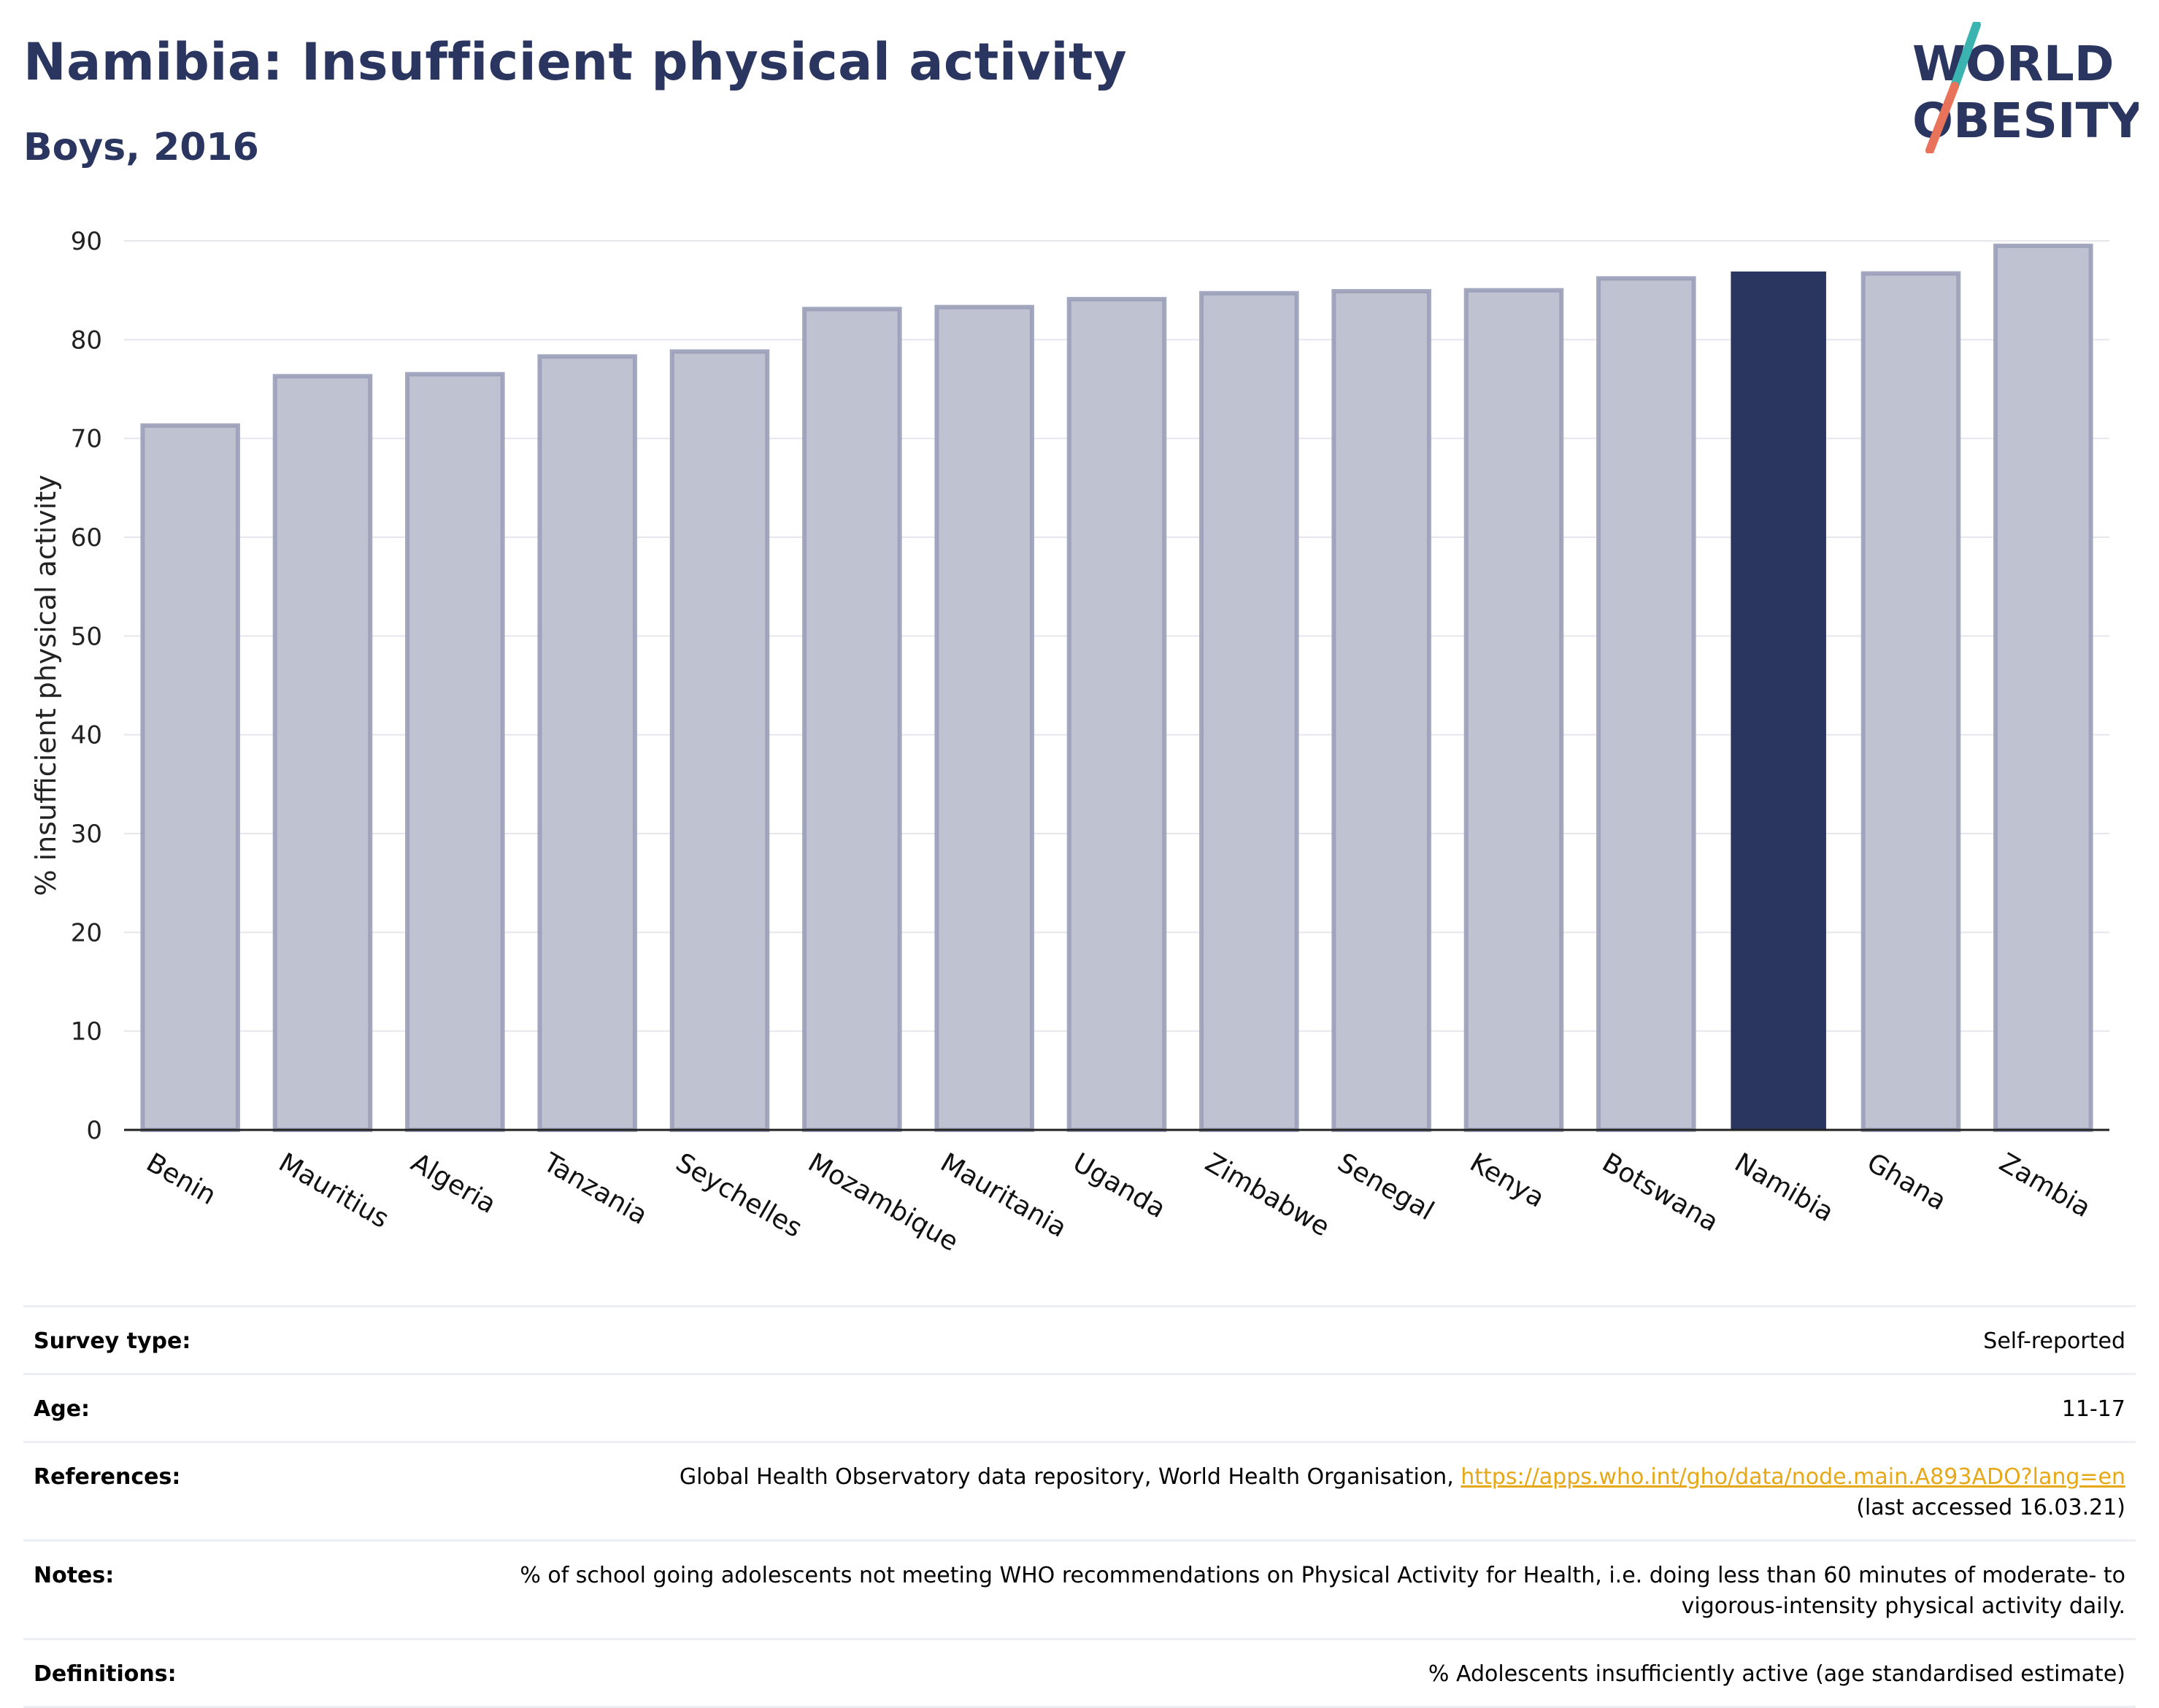 This screenshot has width=2159, height=1708. I want to click on bar-benin, so click(190, 777).